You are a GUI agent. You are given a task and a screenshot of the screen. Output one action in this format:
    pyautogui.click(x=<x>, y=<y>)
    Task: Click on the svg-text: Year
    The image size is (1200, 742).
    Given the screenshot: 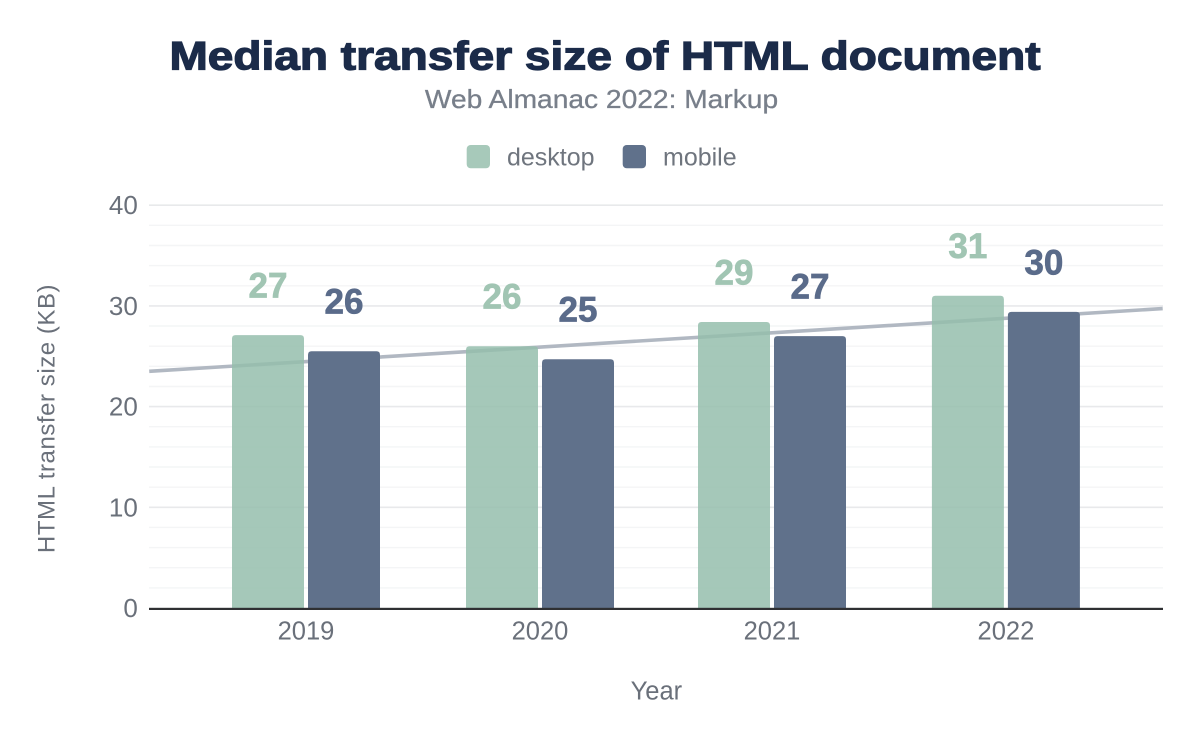 What is the action you would take?
    pyautogui.click(x=657, y=692)
    